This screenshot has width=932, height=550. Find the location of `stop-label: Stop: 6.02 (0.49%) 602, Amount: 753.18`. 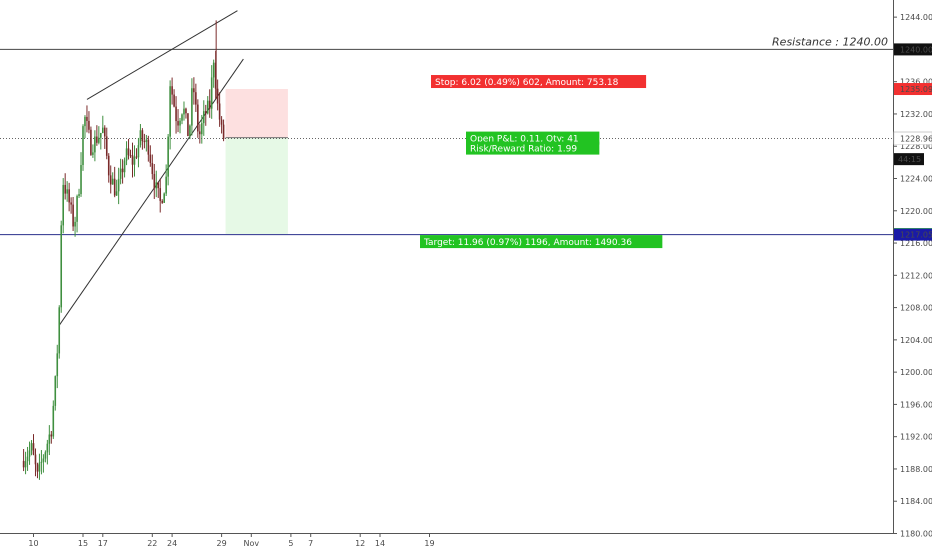

stop-label: Stop: 6.02 (0.49%) 602, Amount: 753.18 is located at coordinates (539, 82).